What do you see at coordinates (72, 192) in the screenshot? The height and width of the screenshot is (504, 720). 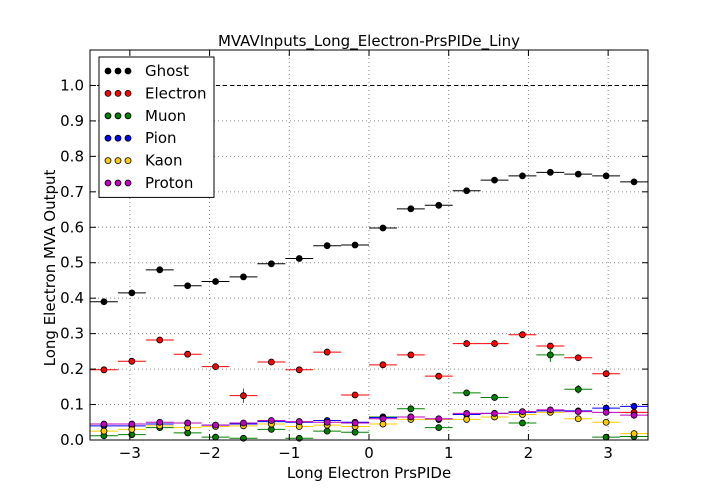 I see `y-tick-label-7: 0.7` at bounding box center [72, 192].